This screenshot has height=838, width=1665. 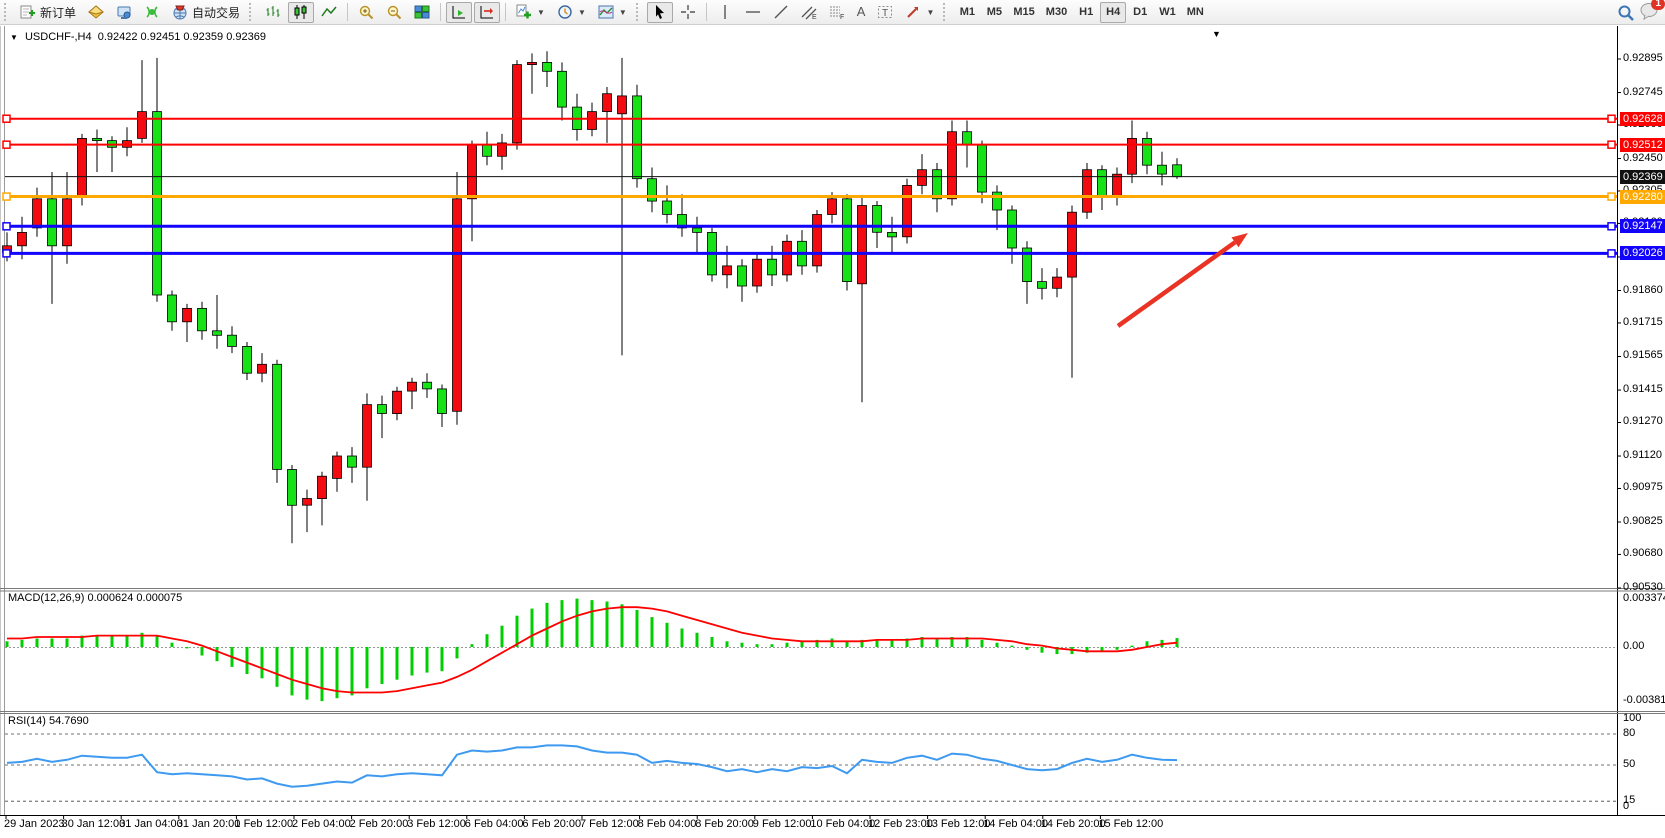 What do you see at coordinates (394, 12) in the screenshot?
I see `zoom-out-button` at bounding box center [394, 12].